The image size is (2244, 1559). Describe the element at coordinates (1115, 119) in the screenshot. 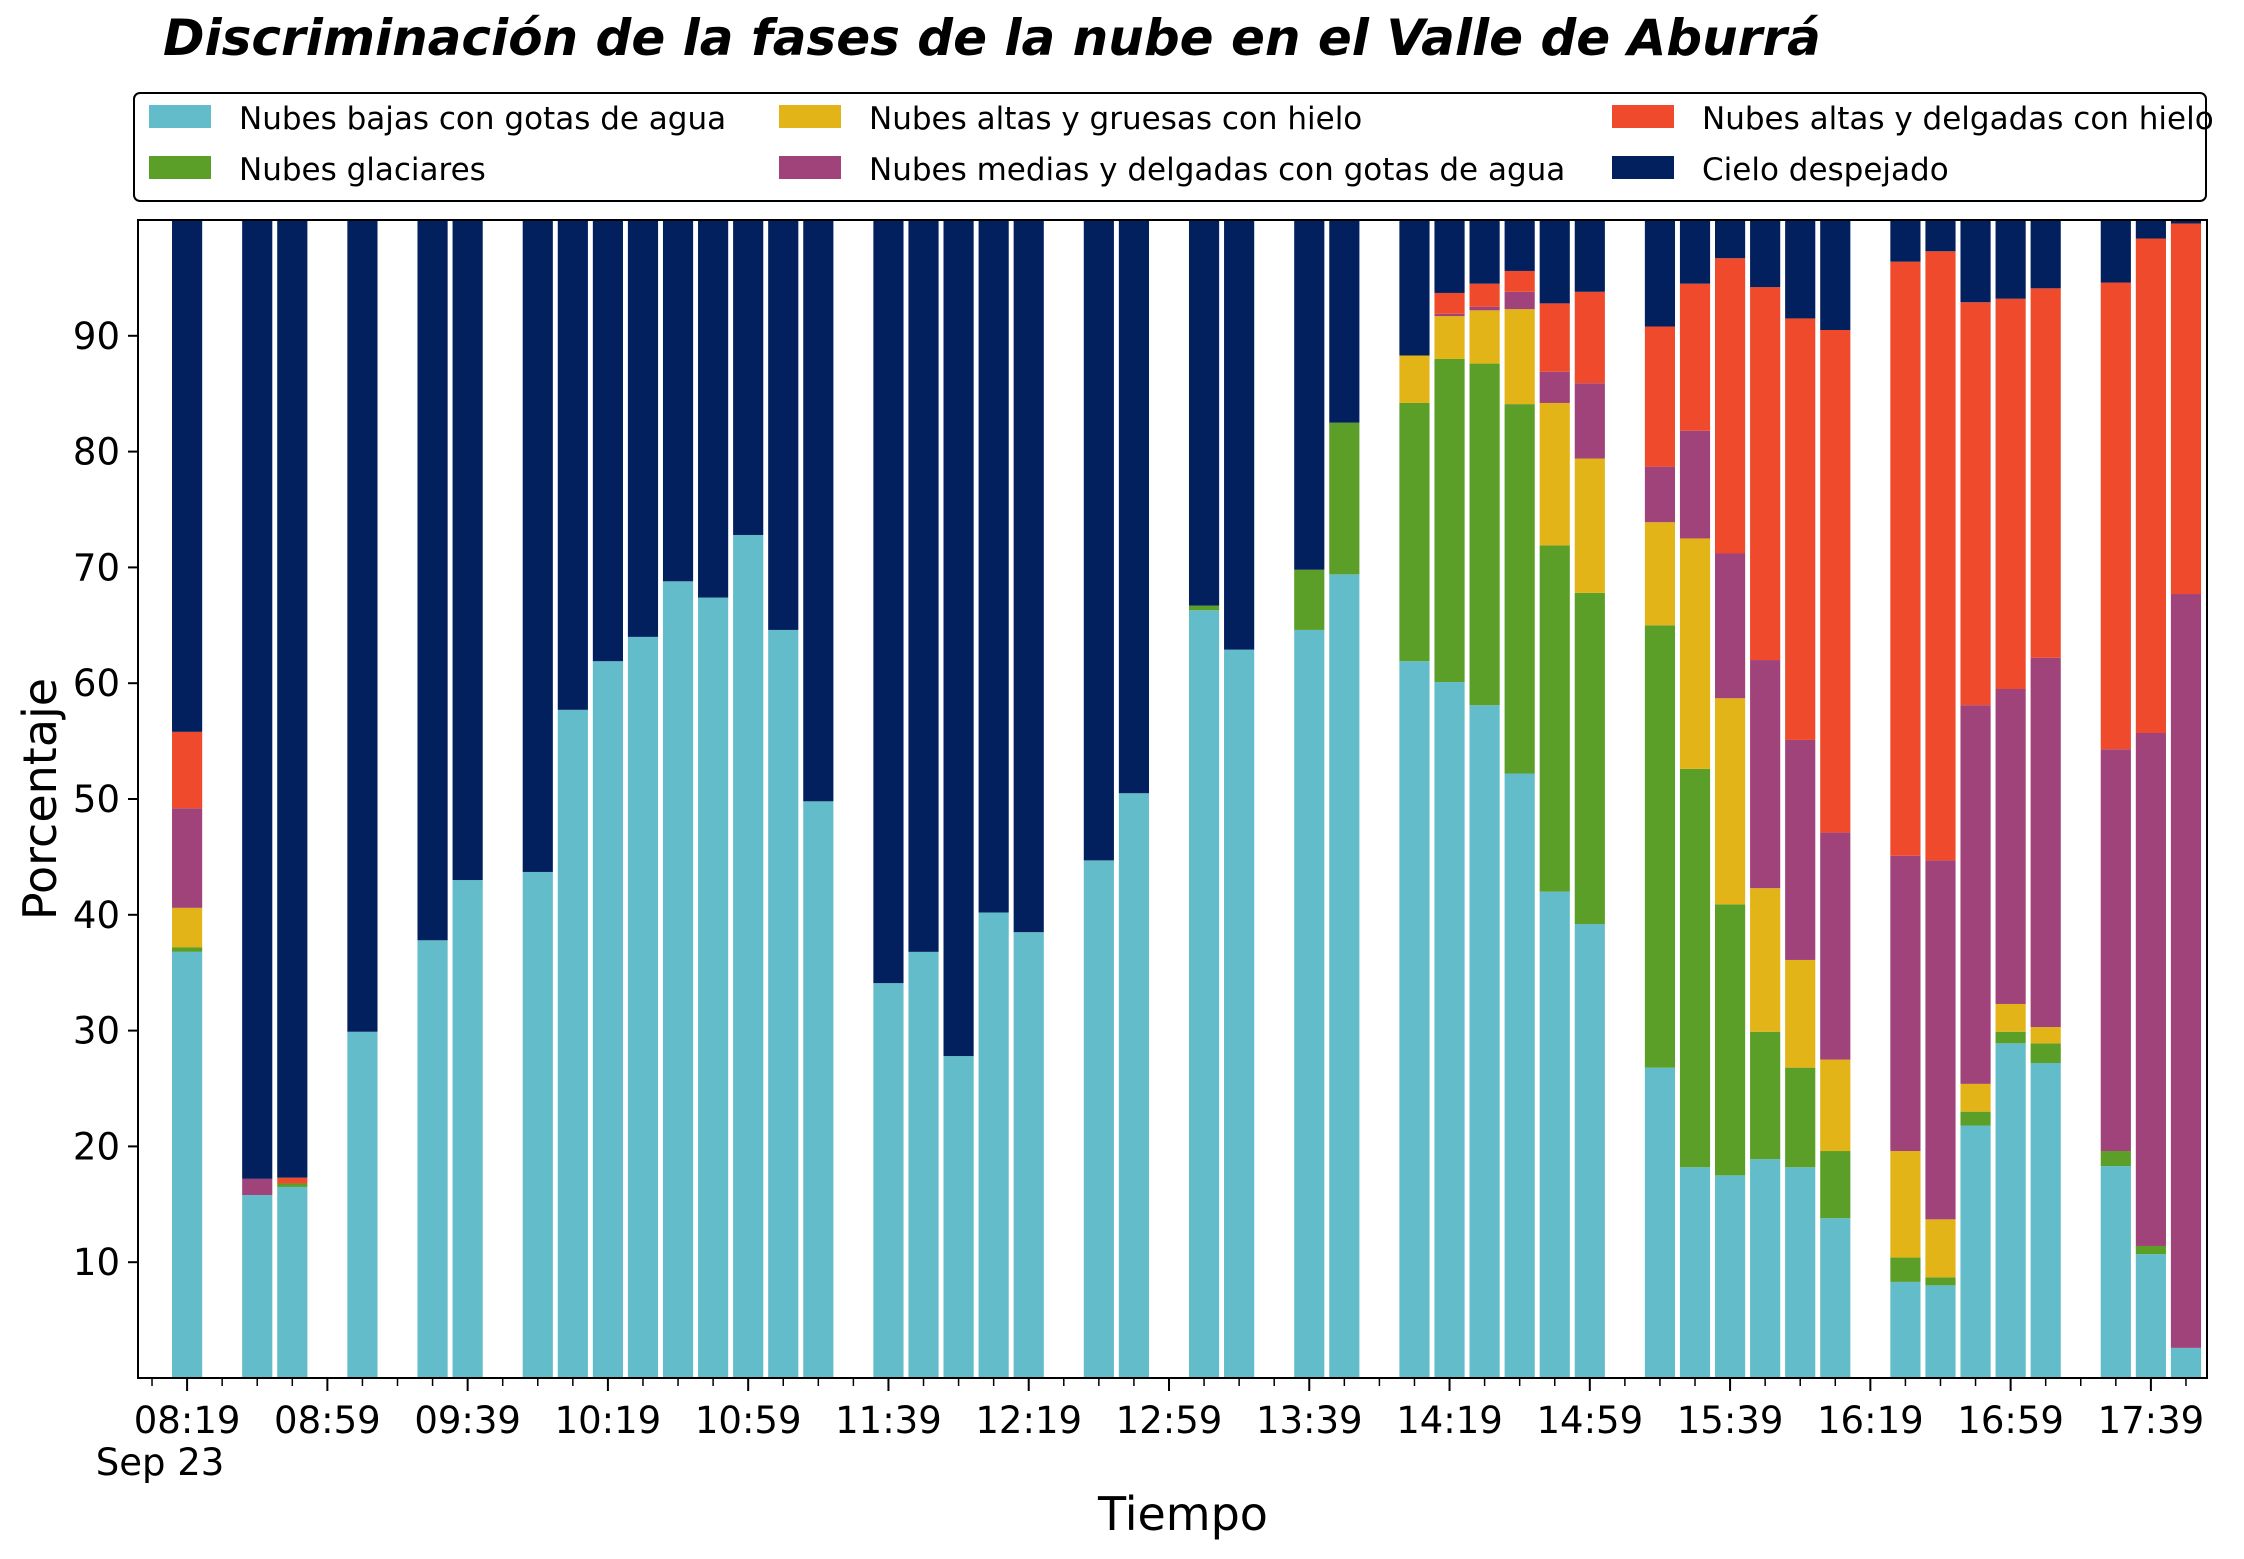

I see `legend-label-nubes-altas-y-gruesas-con-hielo: Nubes altas y gruesas con hielo` at that location.